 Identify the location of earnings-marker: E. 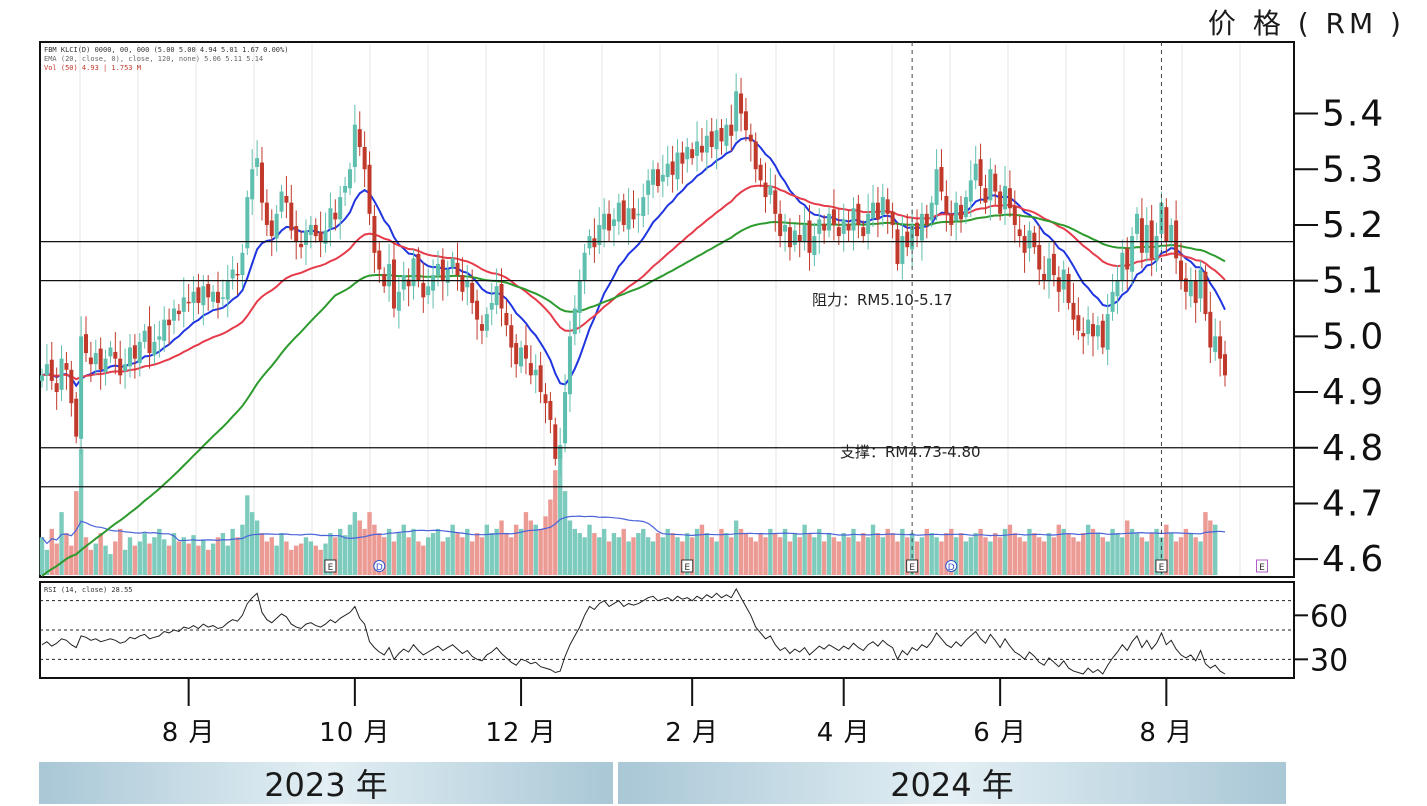
(687, 566).